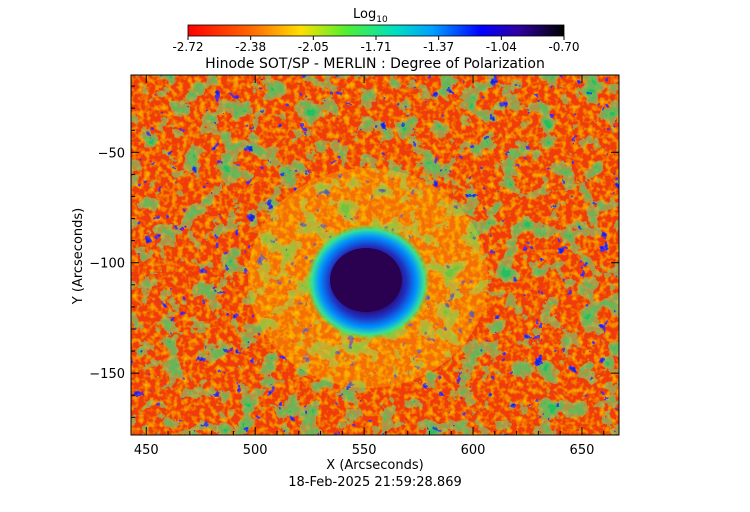  I want to click on timestamp: 18-Feb-2025 21:59:28.869, so click(375, 482).